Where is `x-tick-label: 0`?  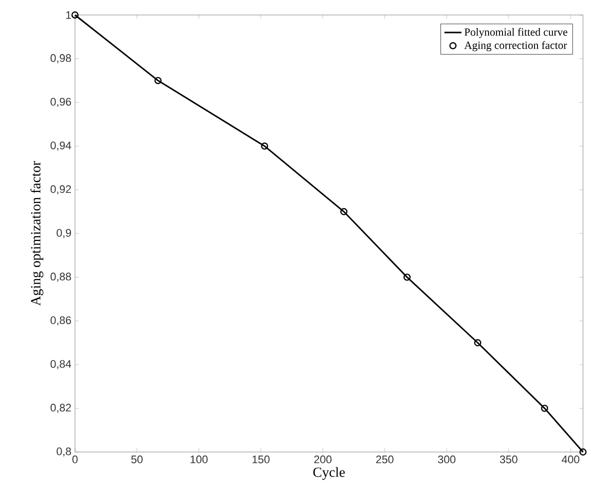 x-tick-label: 0 is located at coordinates (75, 460).